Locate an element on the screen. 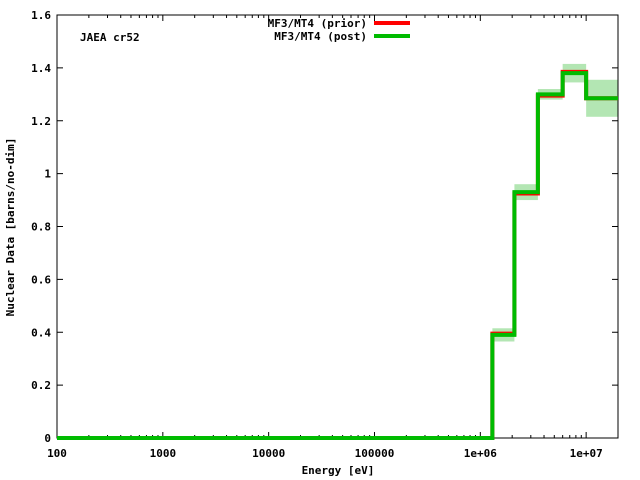 Image resolution: width=640 pixels, height=480 pixels. y-tick-label: 0.6 is located at coordinates (41, 279).